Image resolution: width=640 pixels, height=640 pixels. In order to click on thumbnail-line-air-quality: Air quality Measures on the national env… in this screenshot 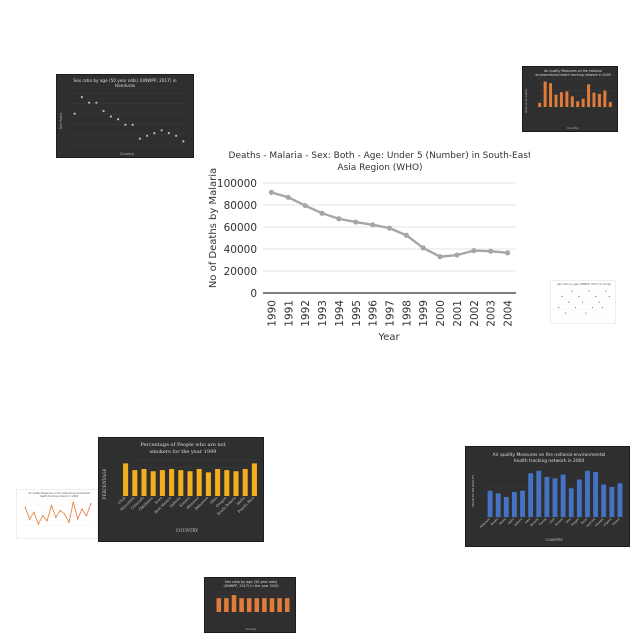, I will do `click(57, 514)`.